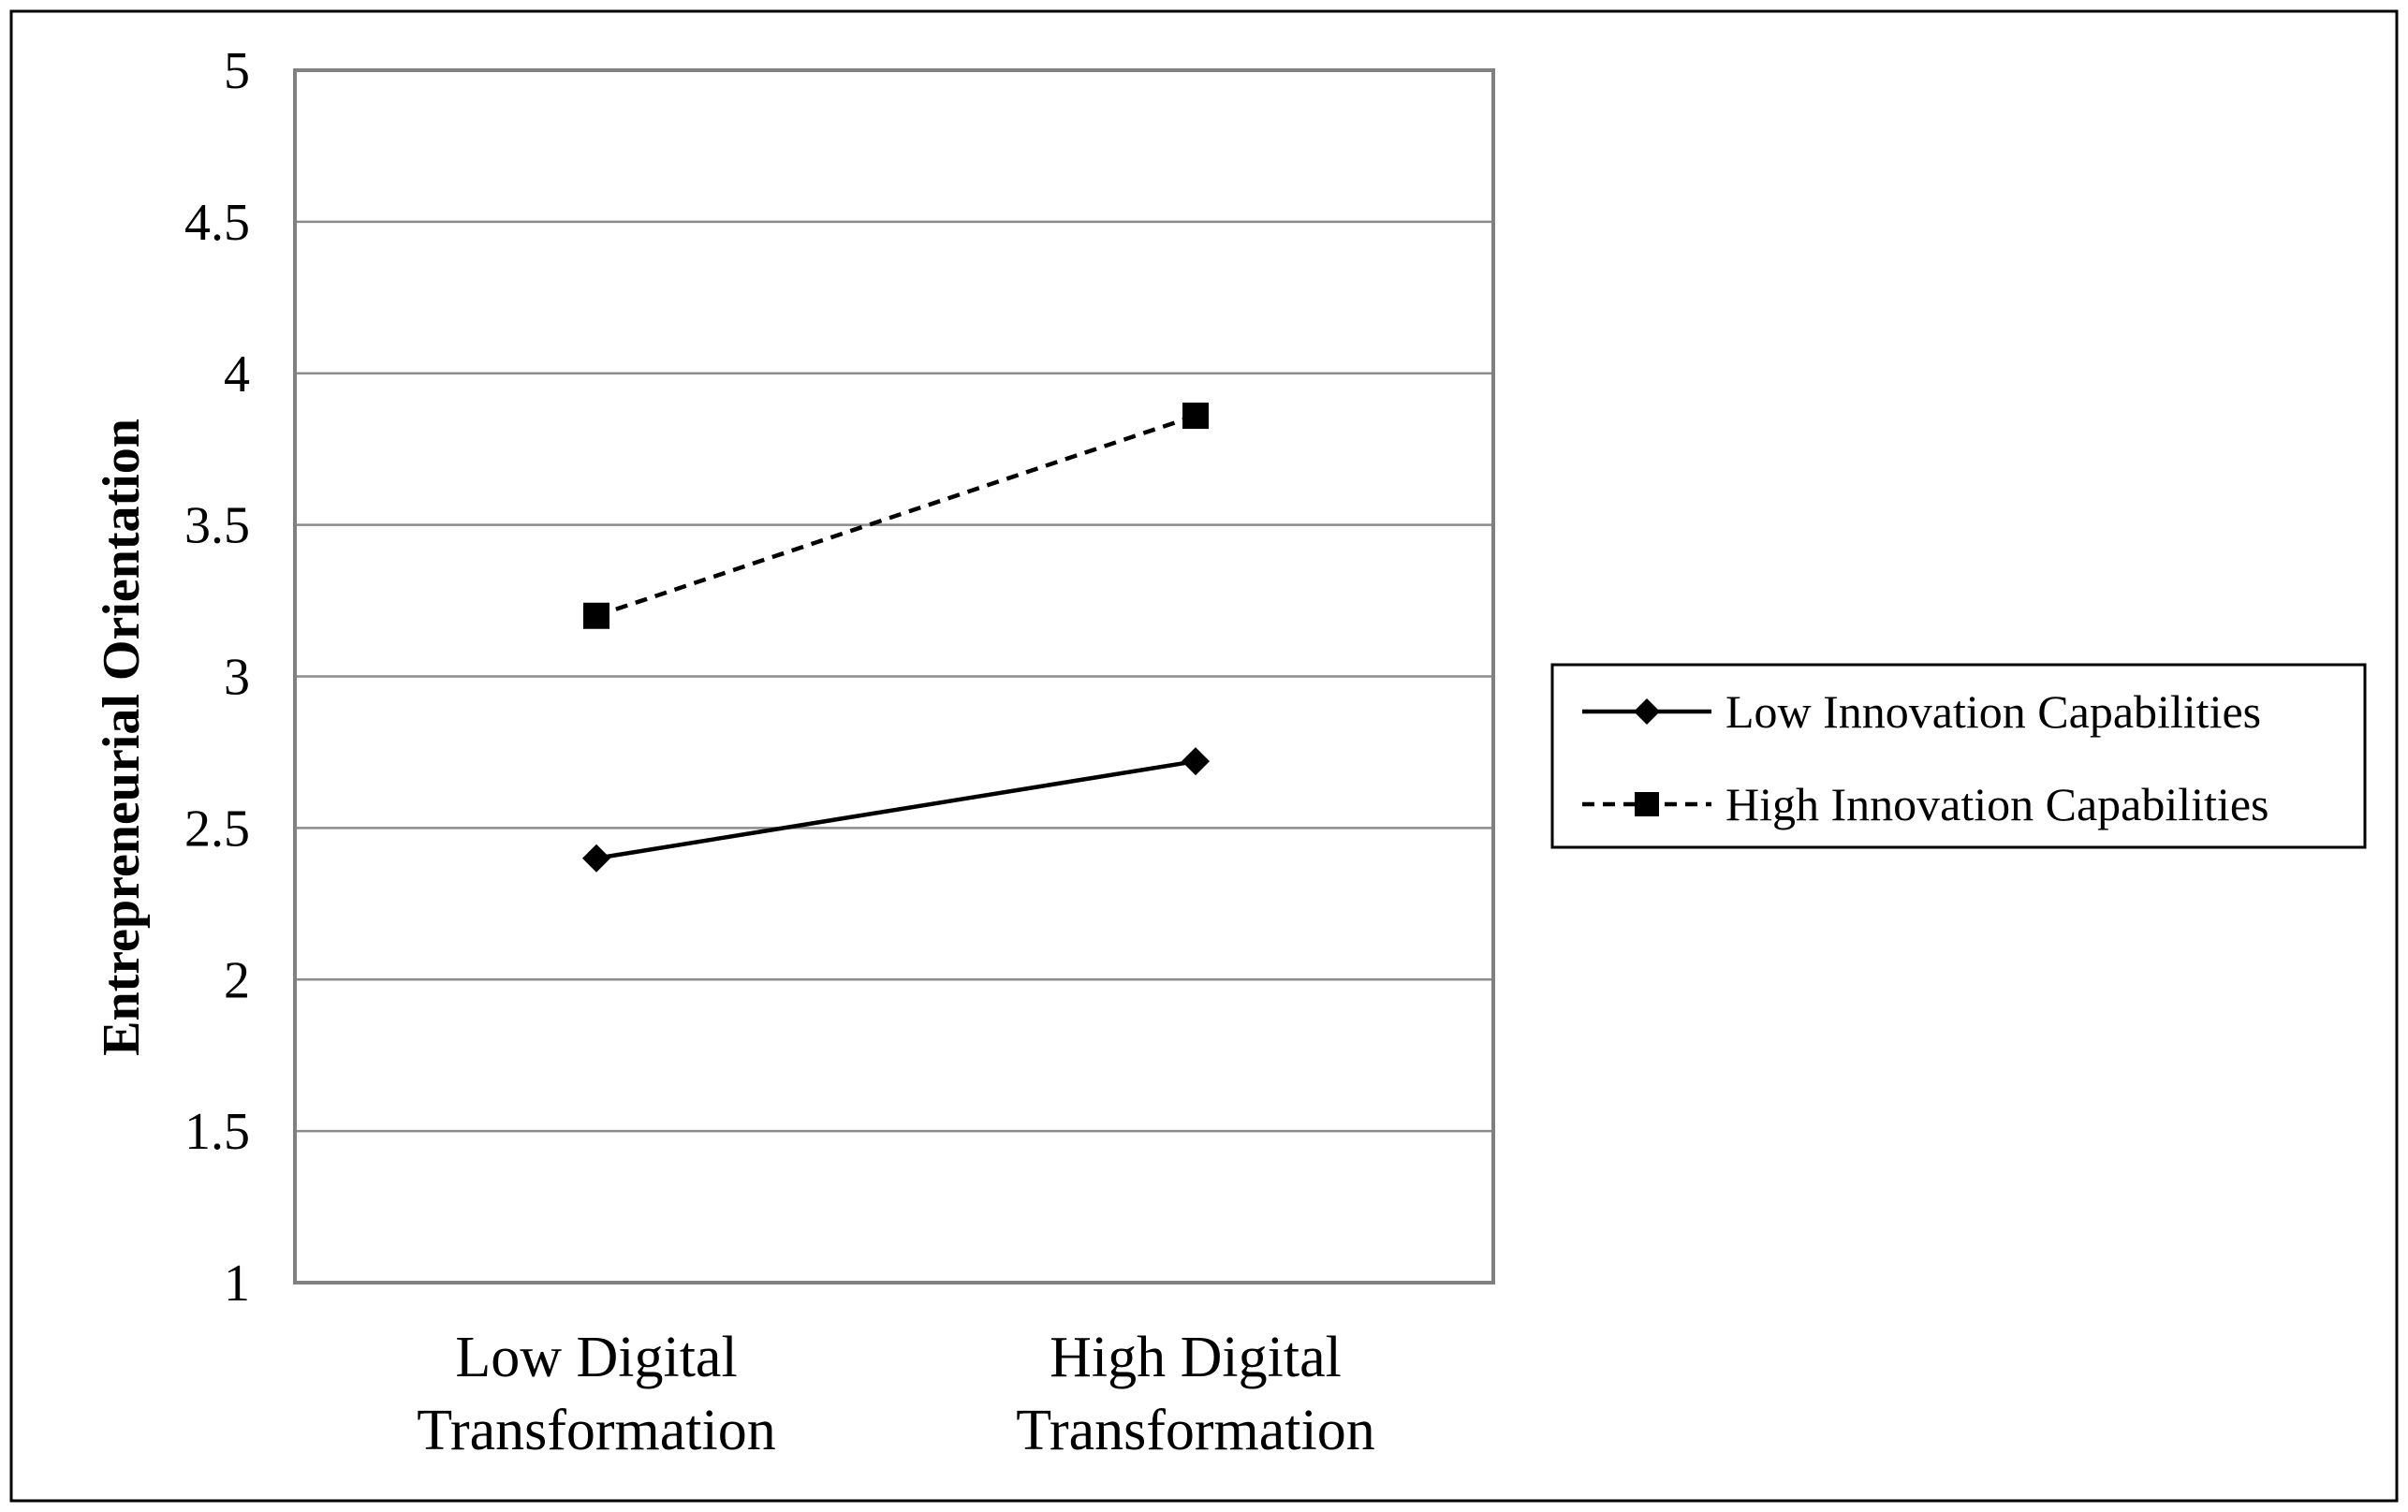  Describe the element at coordinates (217, 677) in the screenshot. I see `y-axis-ticks: 1 1.5 2 2.5 3 3.5 4 4.5 5` at that location.